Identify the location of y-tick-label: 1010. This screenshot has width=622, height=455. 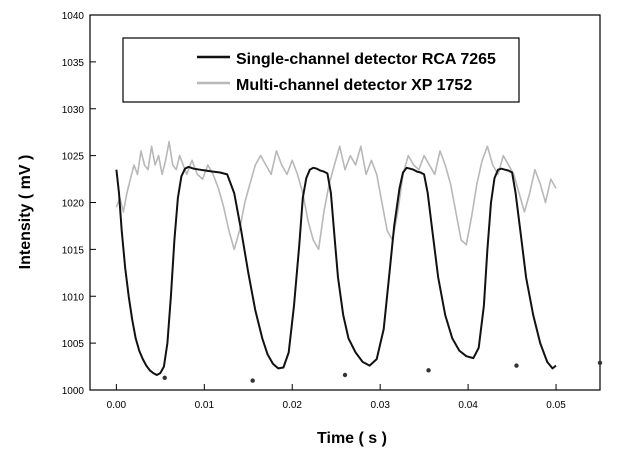
(73, 297).